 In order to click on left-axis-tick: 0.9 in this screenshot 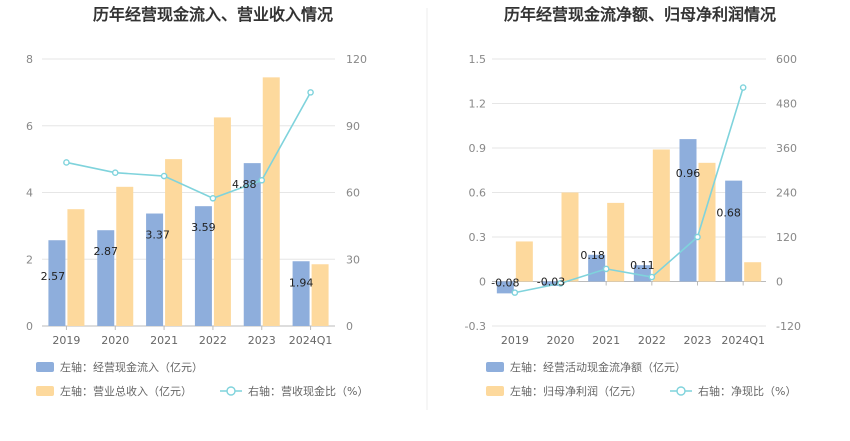, I will do `click(478, 148)`.